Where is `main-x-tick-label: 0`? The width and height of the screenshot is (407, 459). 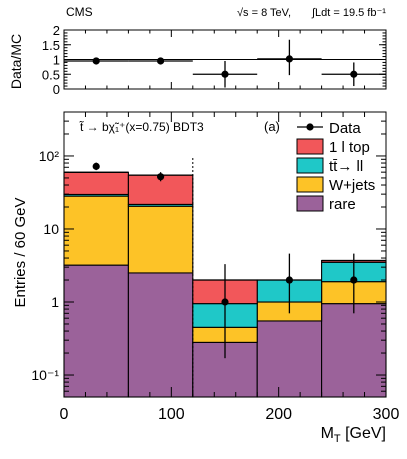 main-x-tick-label: 0 is located at coordinates (64, 414).